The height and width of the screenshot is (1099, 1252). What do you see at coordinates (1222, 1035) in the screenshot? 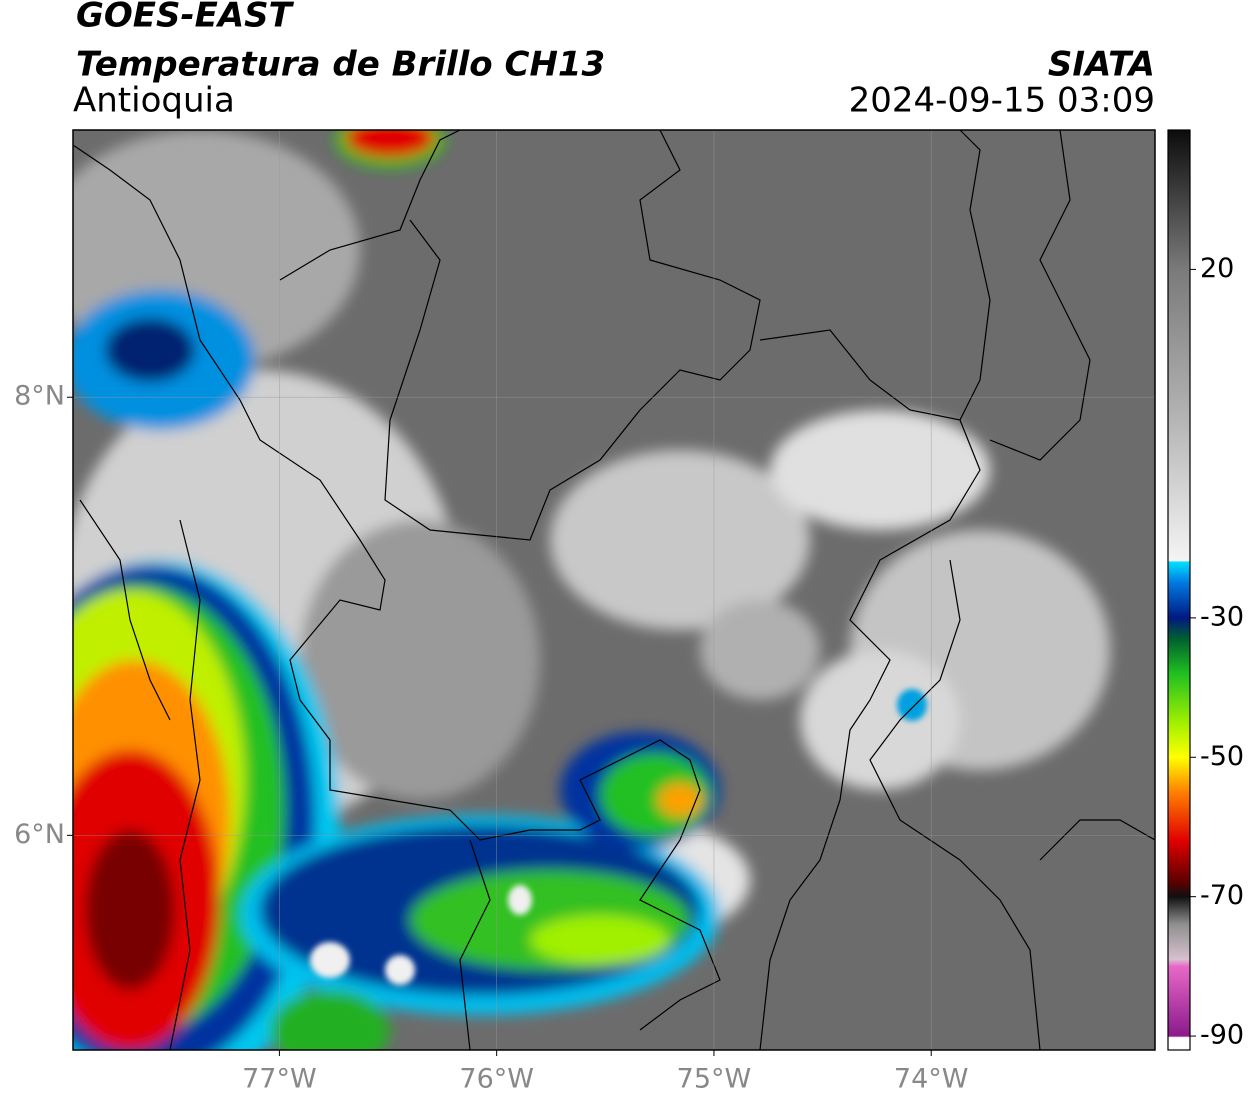
I see `colorbar-tick-label: -90` at bounding box center [1222, 1035].